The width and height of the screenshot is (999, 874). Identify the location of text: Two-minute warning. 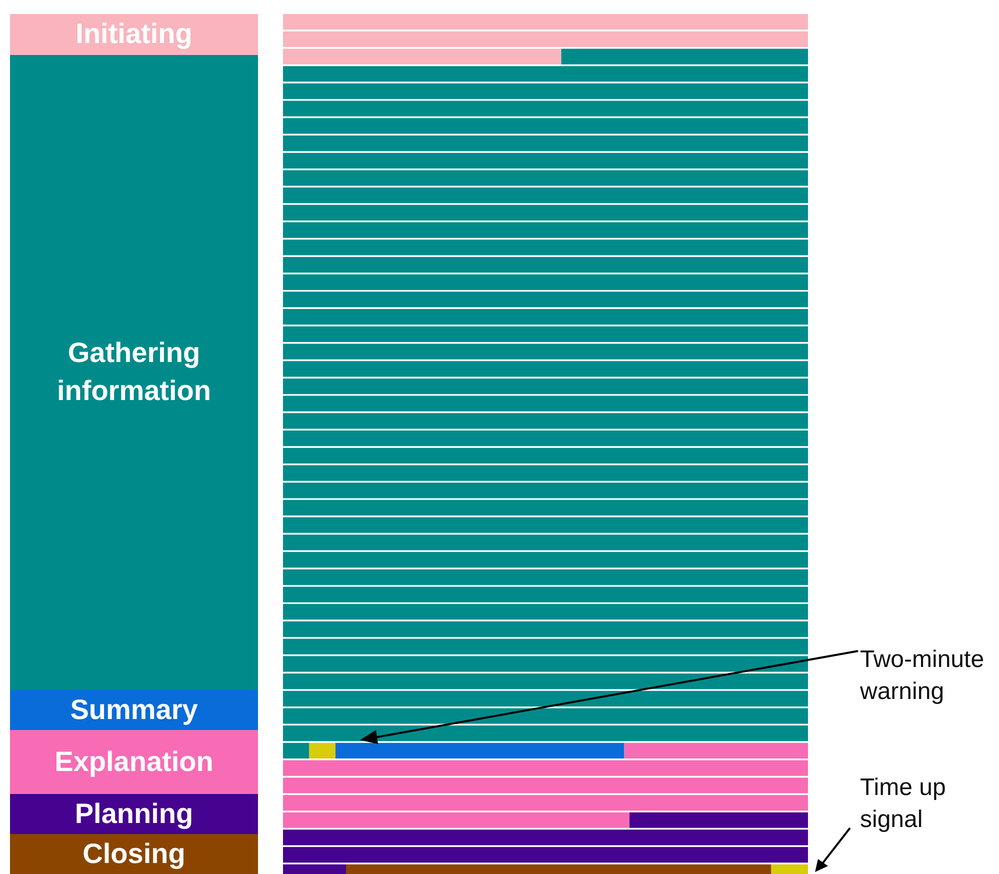
(923, 676).